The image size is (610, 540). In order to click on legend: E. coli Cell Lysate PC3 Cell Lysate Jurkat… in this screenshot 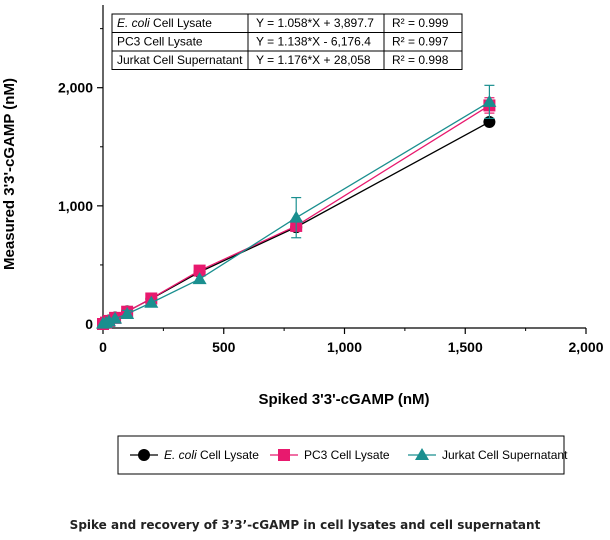, I will do `click(342, 455)`.